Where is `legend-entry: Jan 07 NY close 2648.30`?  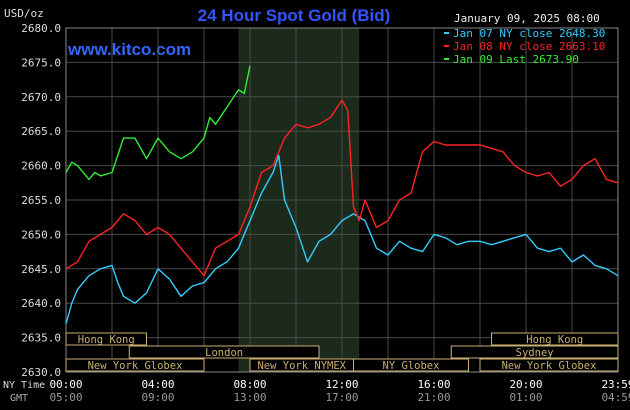
legend-entry: Jan 07 NY close 2648.30 is located at coordinates (529, 33).